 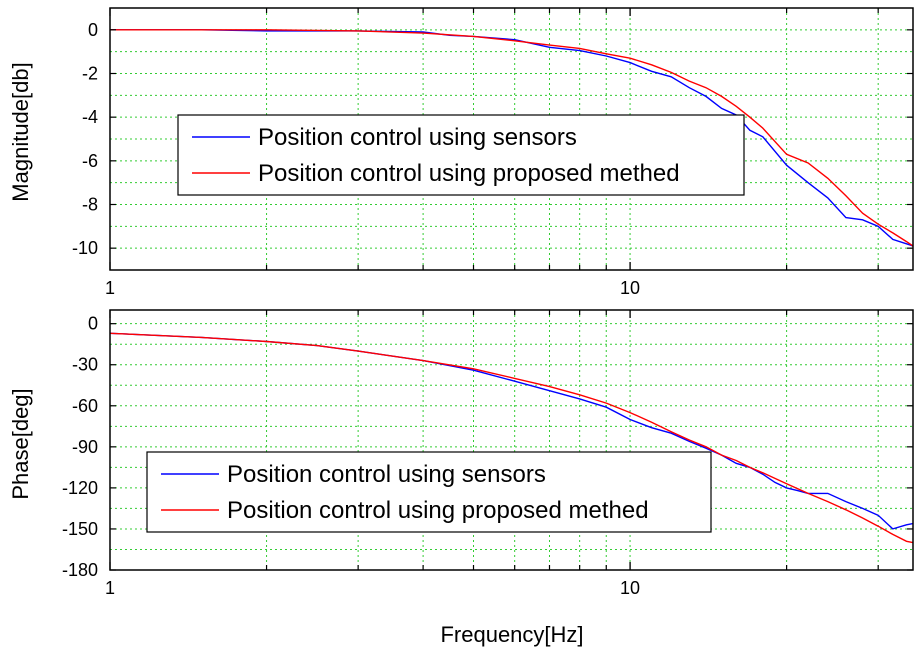 I want to click on magnitude-y-axis-title: Magnitude[db], so click(x=20, y=131).